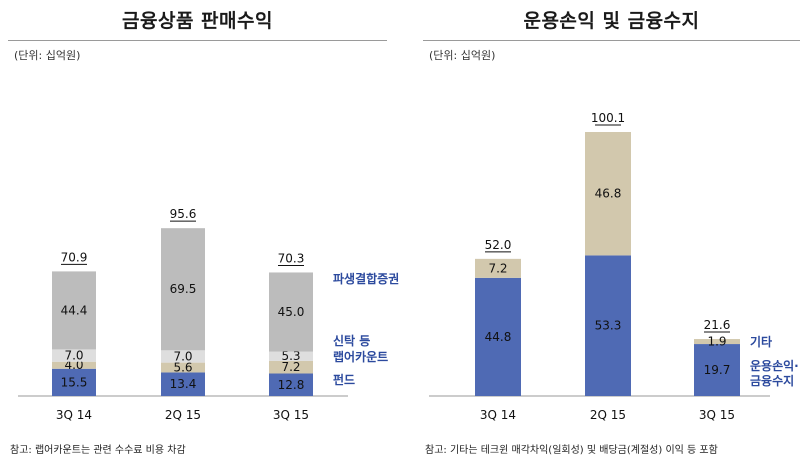 The height and width of the screenshot is (465, 808). What do you see at coordinates (98, 450) in the screenshot?
I see `footnote: 참고: 랩어카운트는 관련 수수료 비용 차감` at bounding box center [98, 450].